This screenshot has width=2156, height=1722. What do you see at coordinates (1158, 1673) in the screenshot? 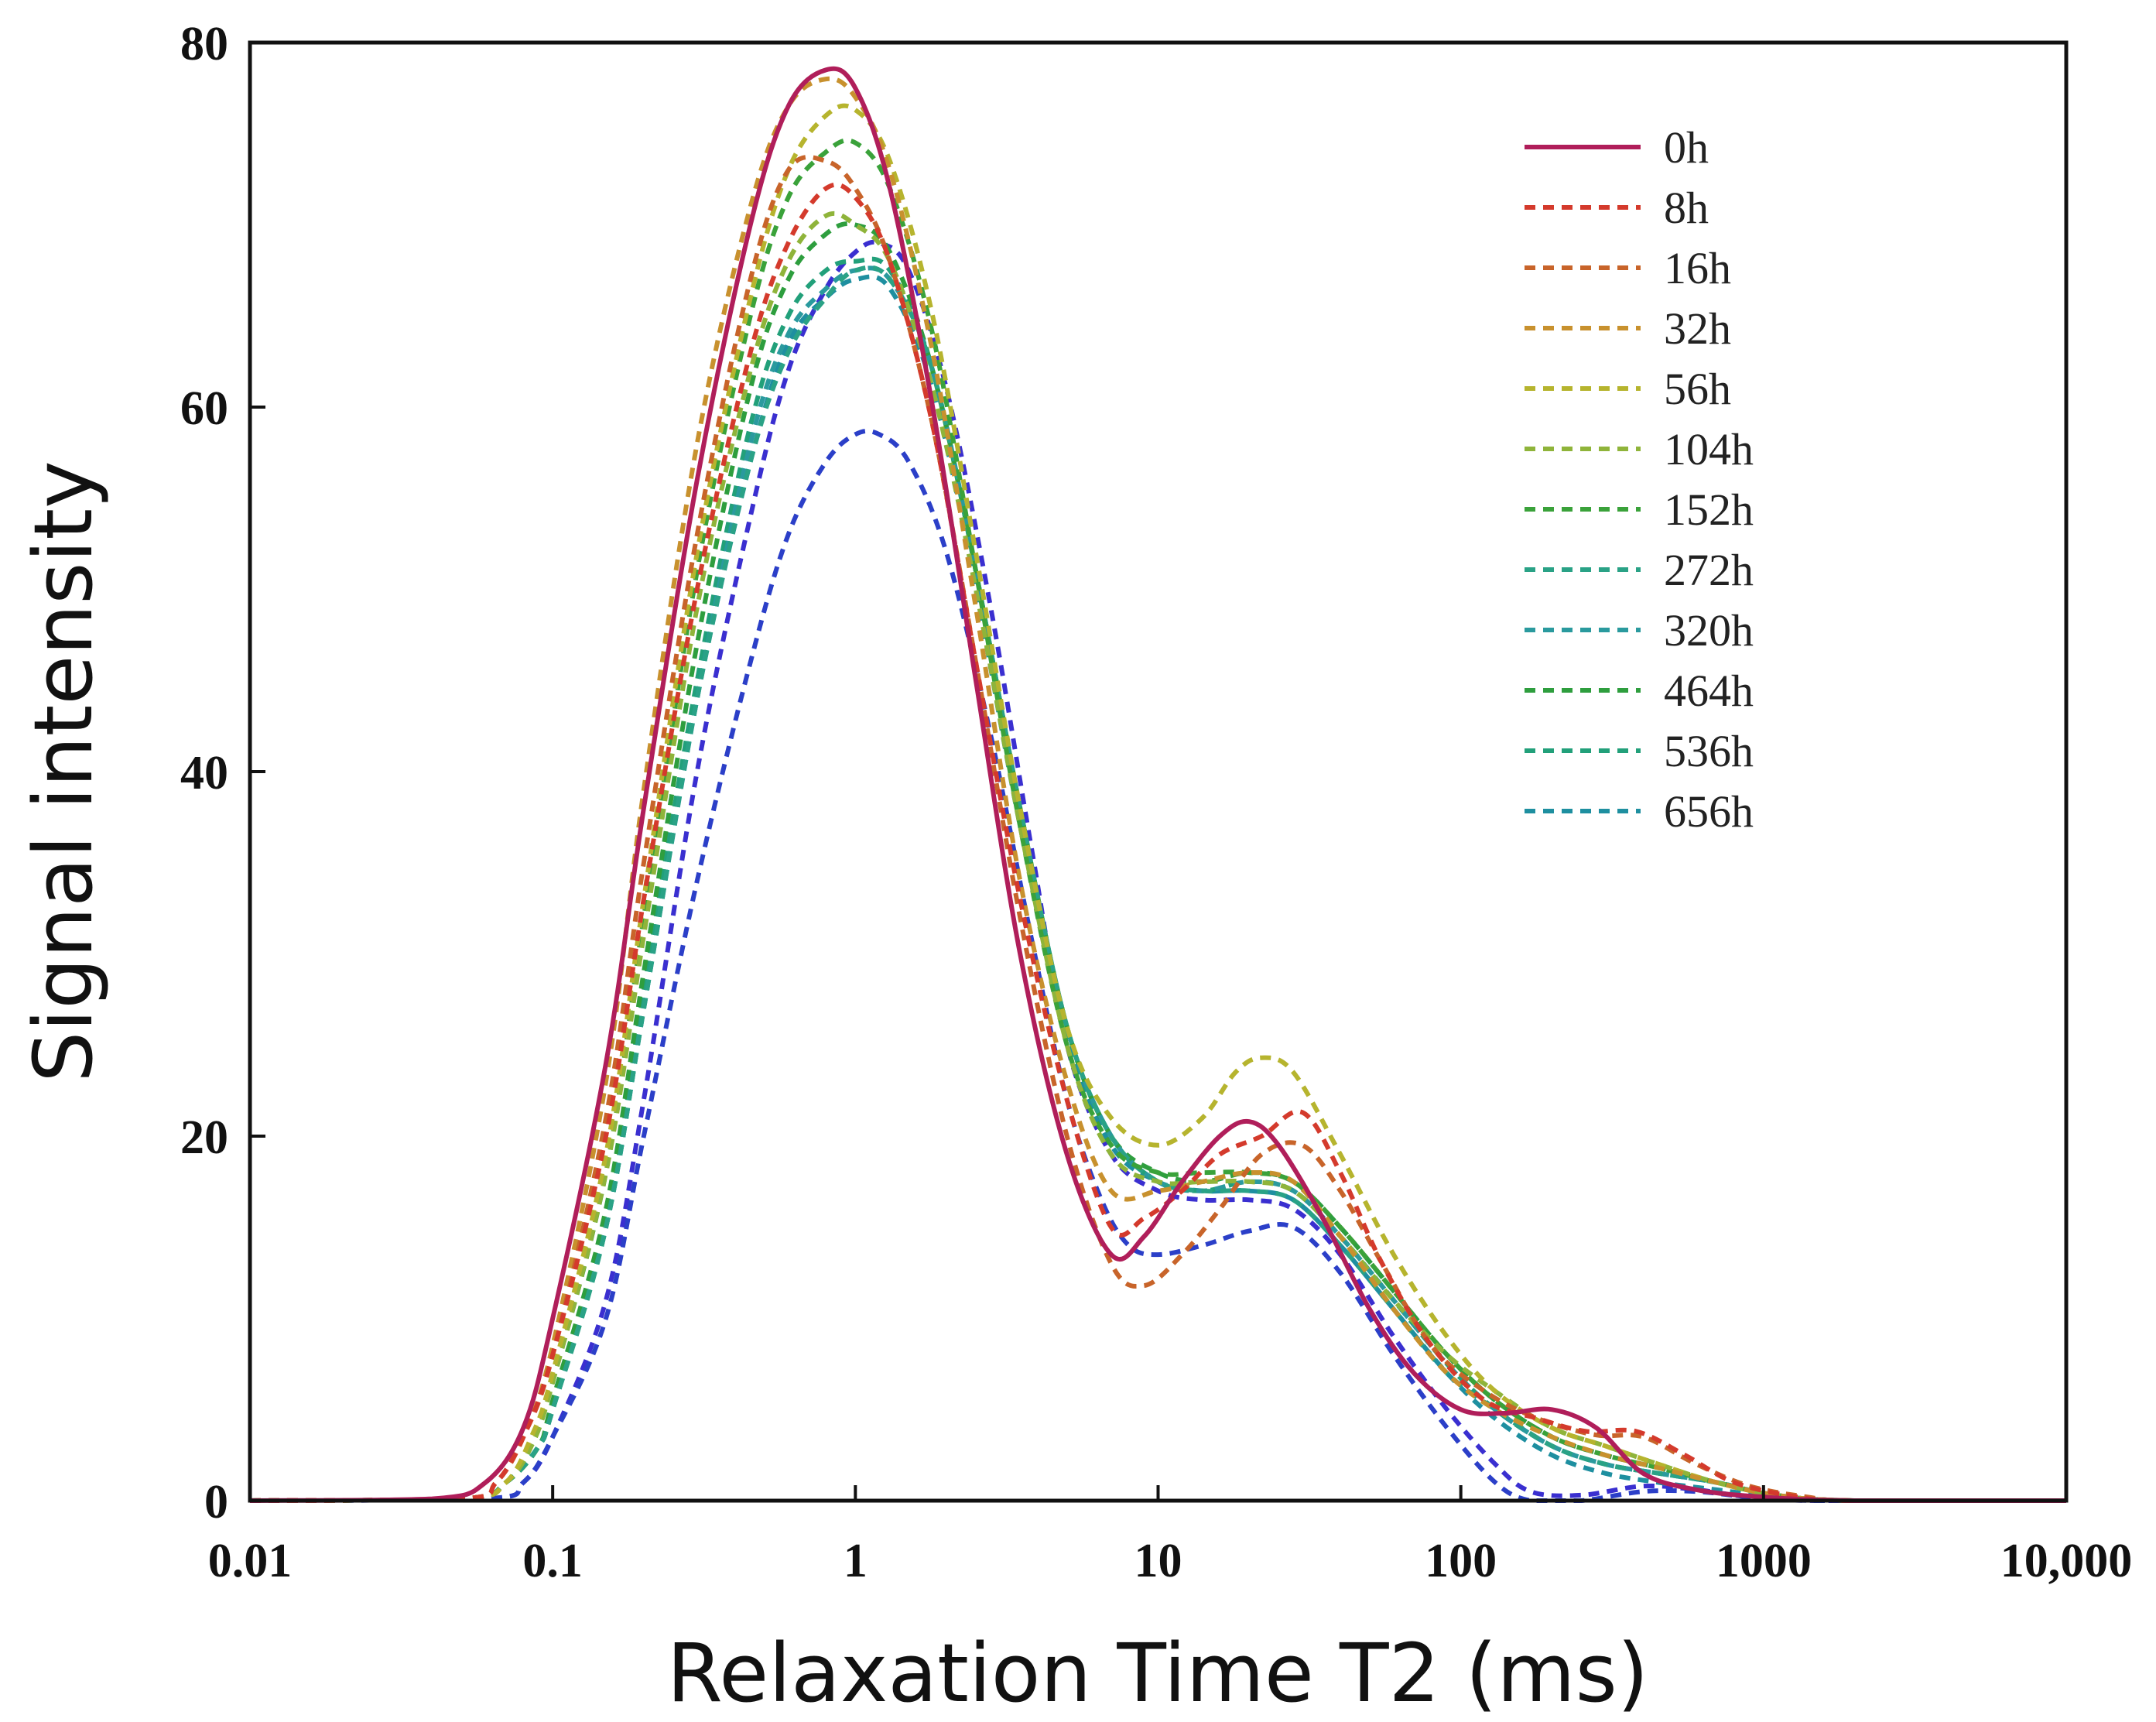
I see `x-axis-title: Relaxation Time T2 (ms)` at bounding box center [1158, 1673].